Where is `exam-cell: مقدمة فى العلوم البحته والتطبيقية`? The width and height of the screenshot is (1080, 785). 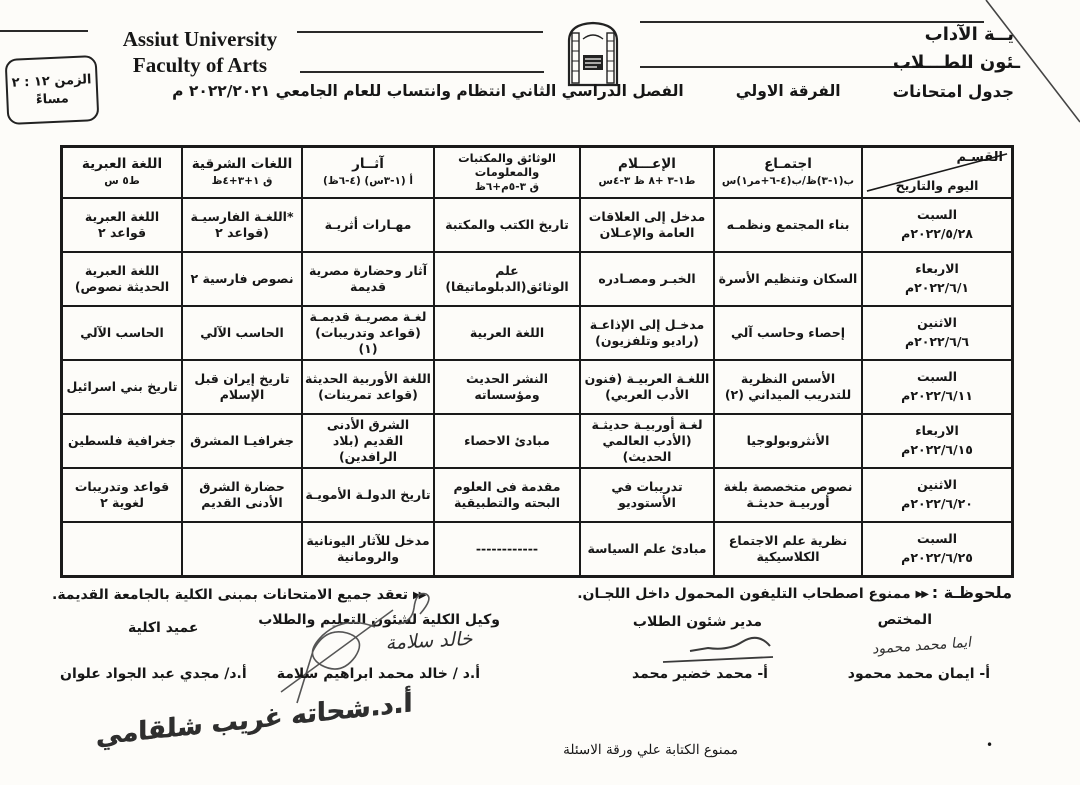
exam-cell: مقدمة فى العلوم البحته والتطبيقية is located at coordinates (507, 494).